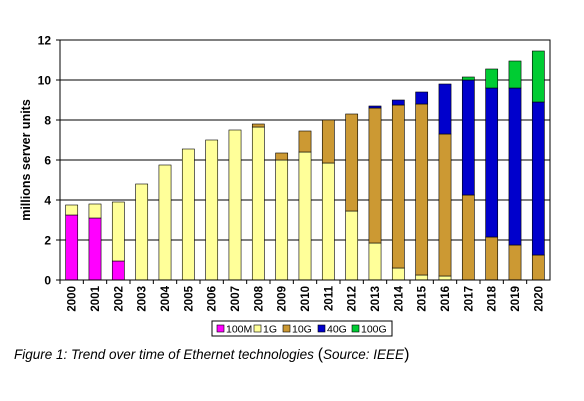 The image size is (584, 401). I want to click on bar-2006-1G, so click(212, 210).